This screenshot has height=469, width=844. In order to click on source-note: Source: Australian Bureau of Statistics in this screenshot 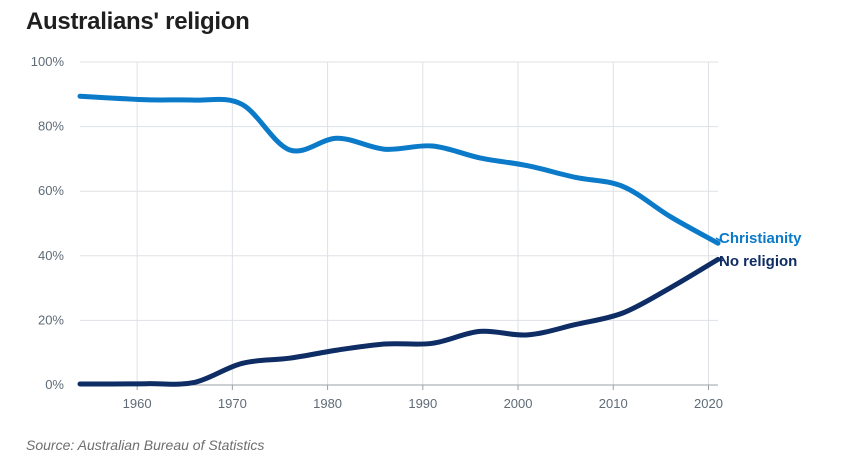, I will do `click(145, 445)`.